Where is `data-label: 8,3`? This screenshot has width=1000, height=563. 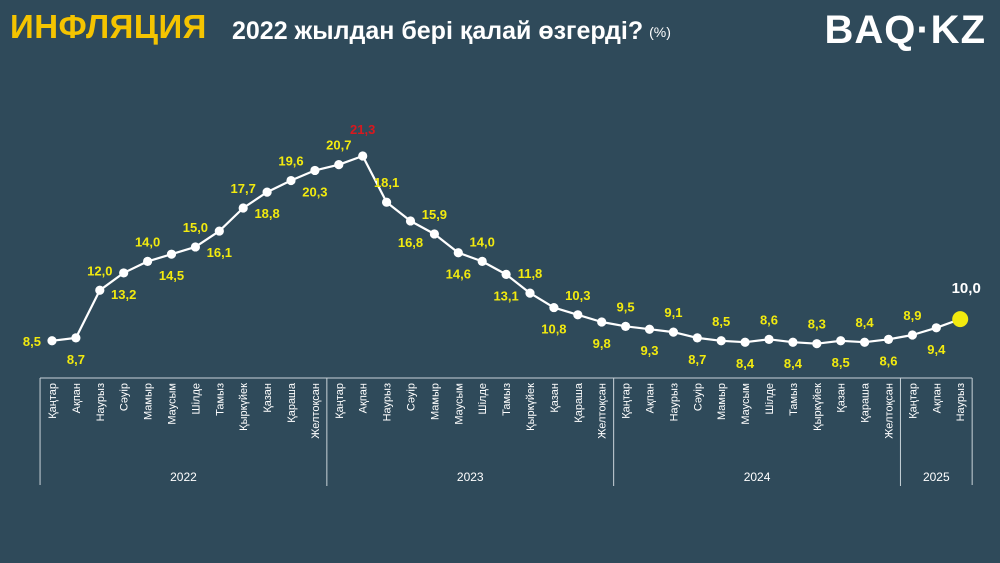 data-label: 8,3 is located at coordinates (817, 324).